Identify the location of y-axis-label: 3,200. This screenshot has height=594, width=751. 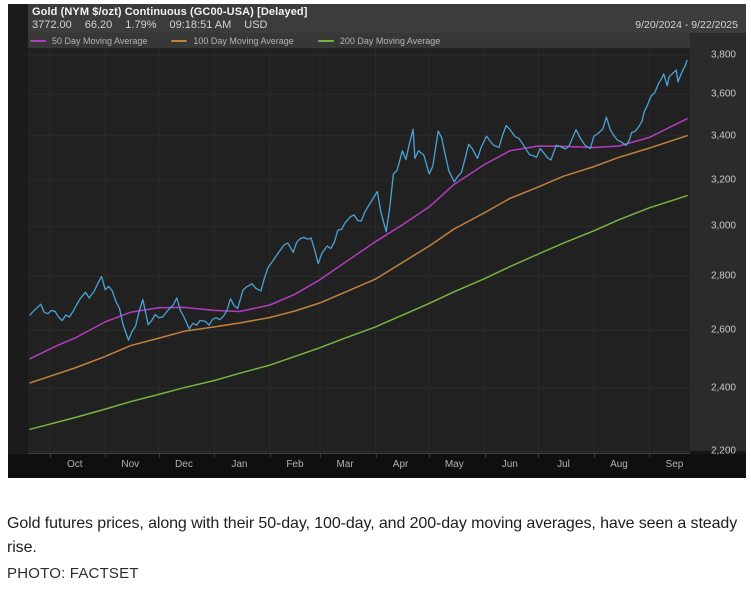
(723, 180).